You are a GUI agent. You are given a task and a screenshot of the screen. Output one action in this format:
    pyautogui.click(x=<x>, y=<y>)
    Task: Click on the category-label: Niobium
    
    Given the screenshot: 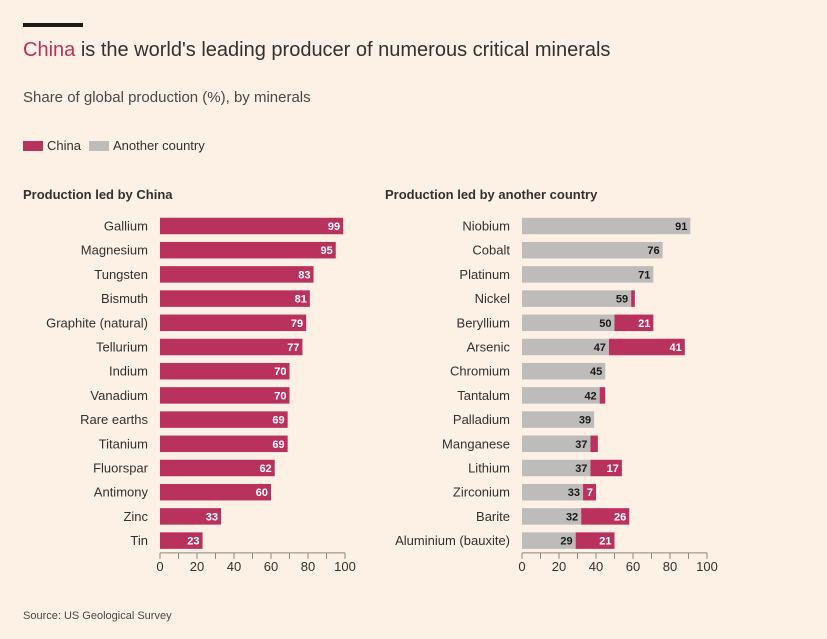 What is the action you would take?
    pyautogui.click(x=486, y=226)
    